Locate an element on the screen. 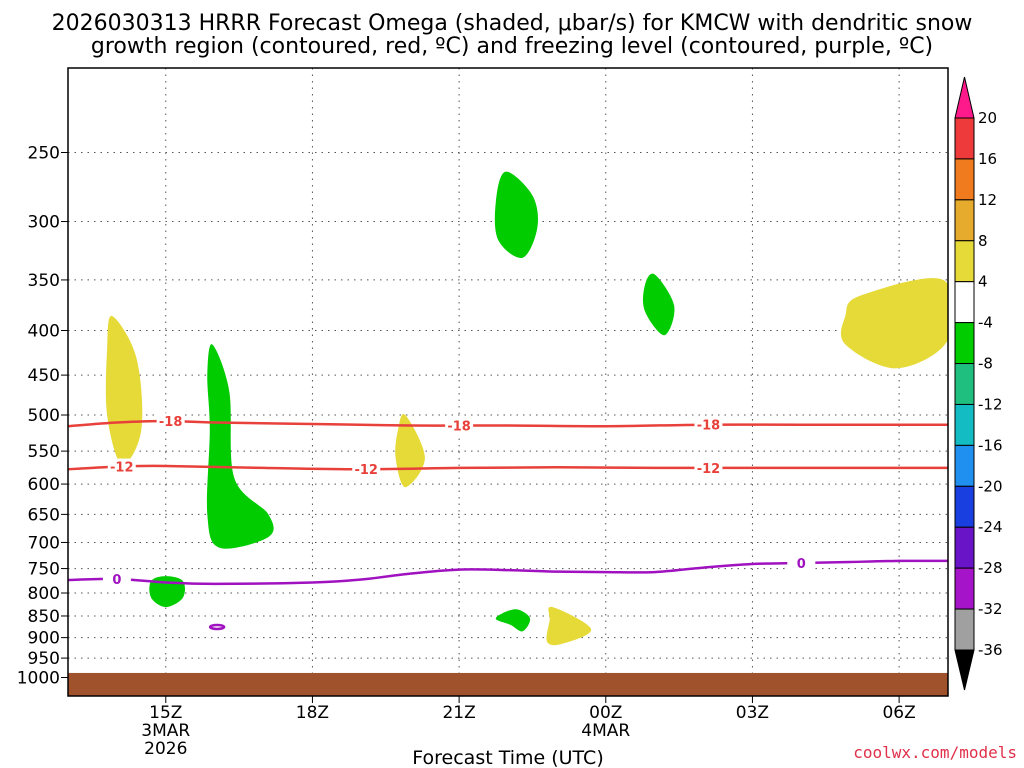 The height and width of the screenshot is (768, 1024). x-axis-label: Forecast Time (UTC) is located at coordinates (507, 757).